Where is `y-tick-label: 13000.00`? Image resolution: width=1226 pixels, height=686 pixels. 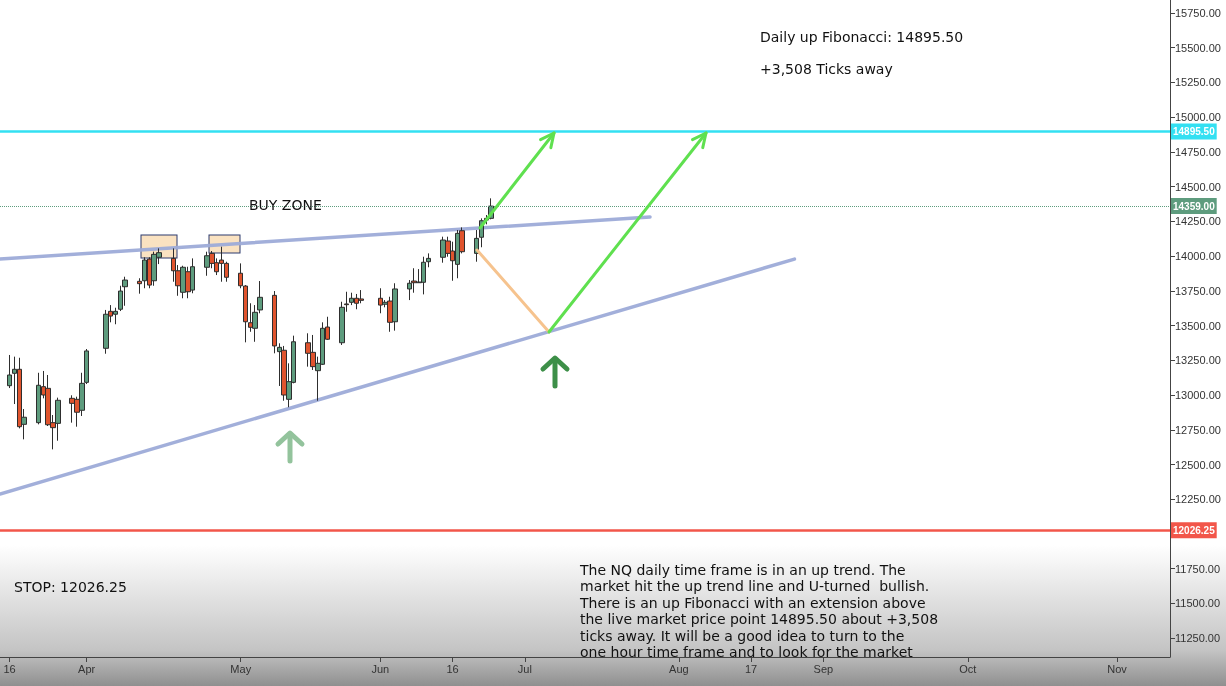
y-tick-label: 13000.00 is located at coordinates (1198, 395).